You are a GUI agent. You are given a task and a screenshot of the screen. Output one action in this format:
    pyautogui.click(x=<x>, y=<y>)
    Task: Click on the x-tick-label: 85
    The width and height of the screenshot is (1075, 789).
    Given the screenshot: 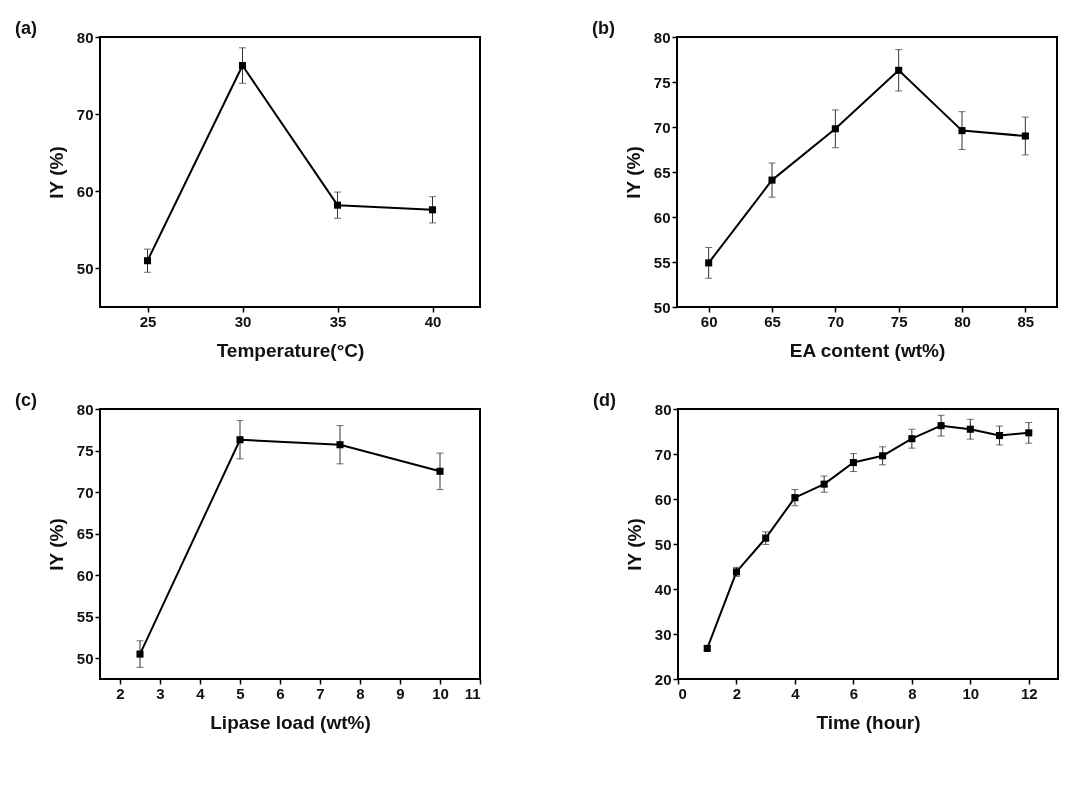 What is the action you would take?
    pyautogui.click(x=1026, y=321)
    